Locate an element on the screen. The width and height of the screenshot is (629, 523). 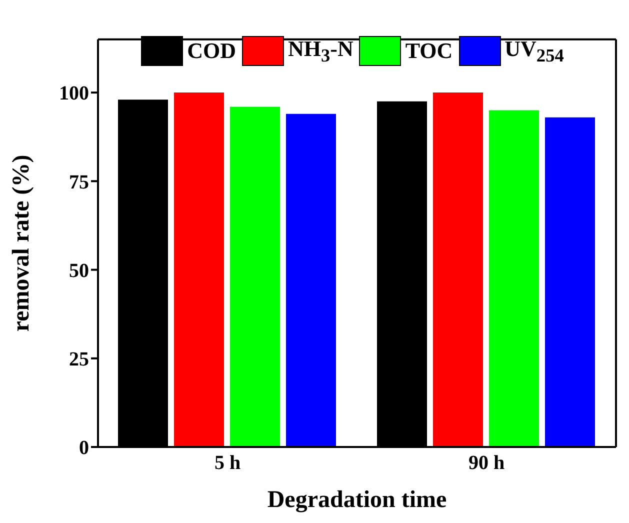
y-axis-title: removal rate (%) is located at coordinates (21, 243).